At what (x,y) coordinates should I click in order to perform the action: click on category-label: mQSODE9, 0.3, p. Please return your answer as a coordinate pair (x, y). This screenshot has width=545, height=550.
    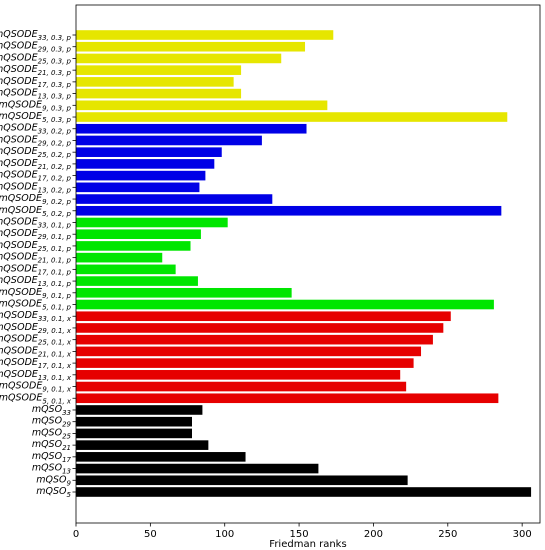
    Looking at the image, I should click on (36, 105).